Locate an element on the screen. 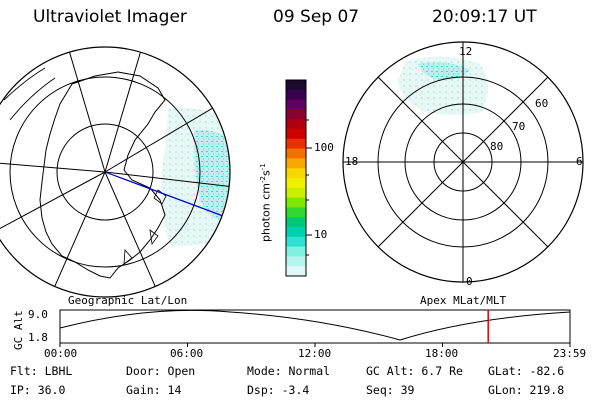 This screenshot has width=600, height=400. apex-label: Apex MLat/MLT is located at coordinates (463, 300).